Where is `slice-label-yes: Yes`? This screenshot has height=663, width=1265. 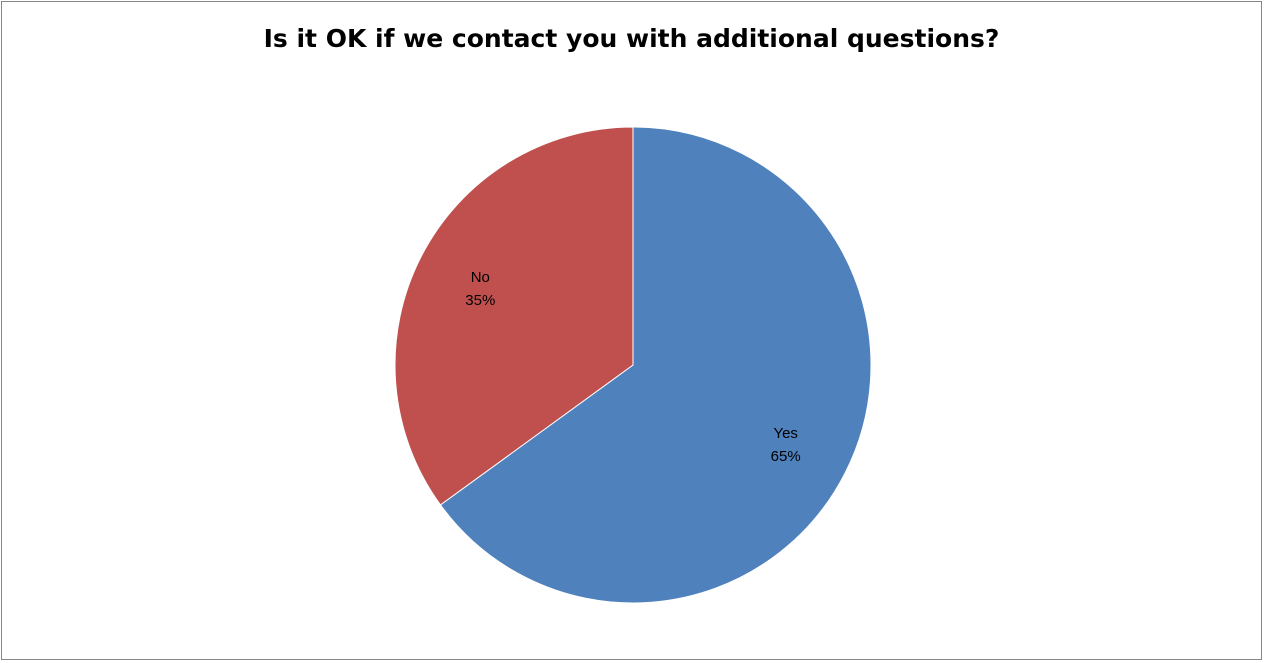
slice-label-yes: Yes is located at coordinates (785, 433).